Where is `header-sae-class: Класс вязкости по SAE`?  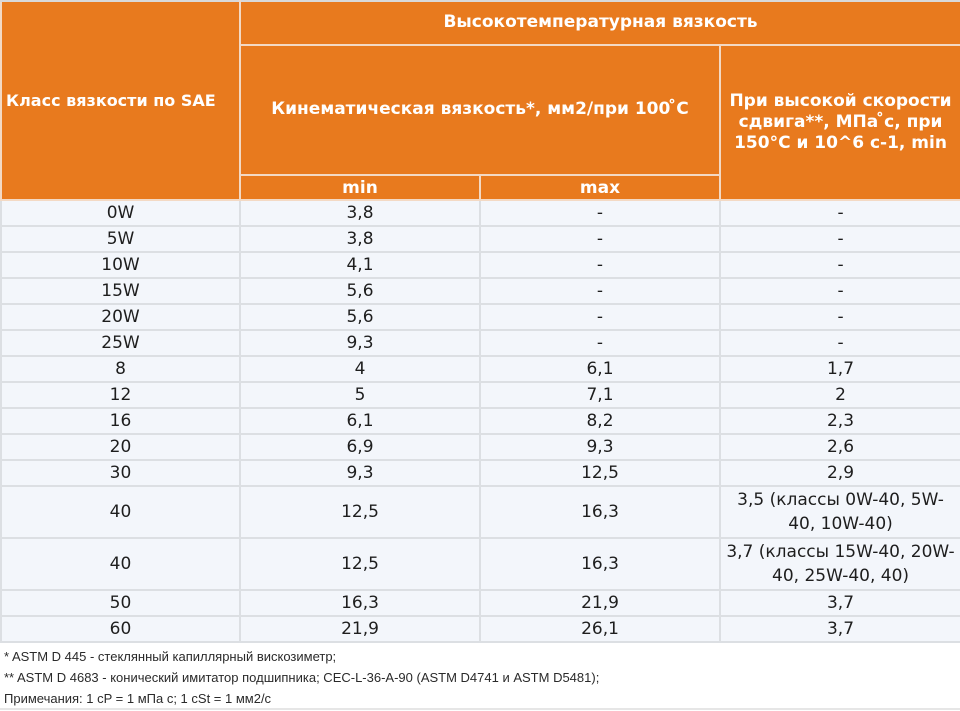 header-sae-class: Класс вязкости по SAE is located at coordinates (120, 100).